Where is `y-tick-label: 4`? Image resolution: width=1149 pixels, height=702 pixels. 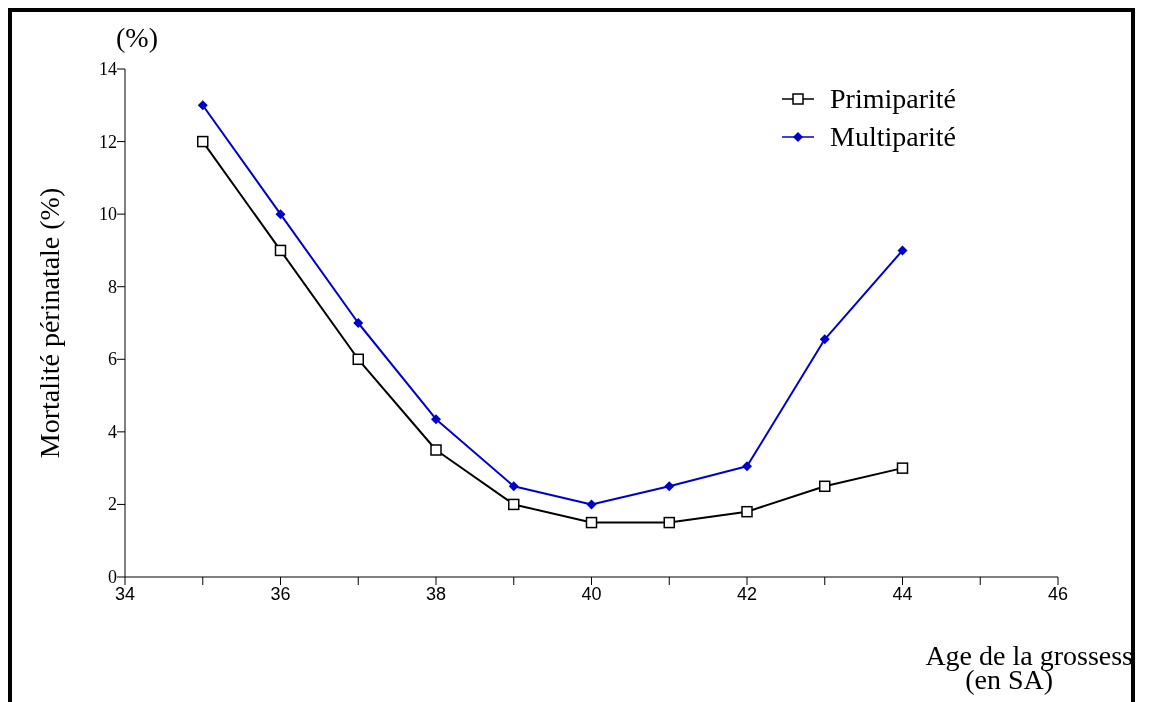 y-tick-label: 4 is located at coordinates (112, 431).